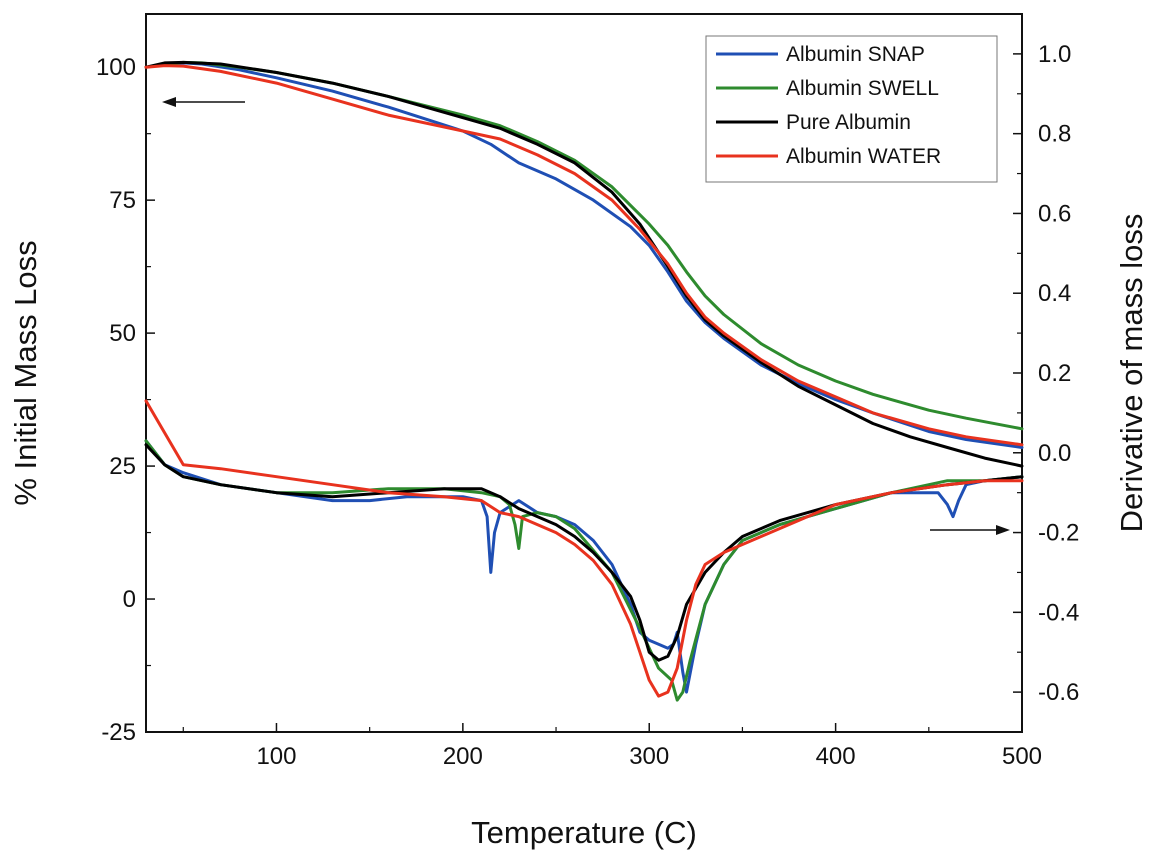 This screenshot has width=1164, height=857. Describe the element at coordinates (1022, 756) in the screenshot. I see `x-tick-label: 500` at that location.